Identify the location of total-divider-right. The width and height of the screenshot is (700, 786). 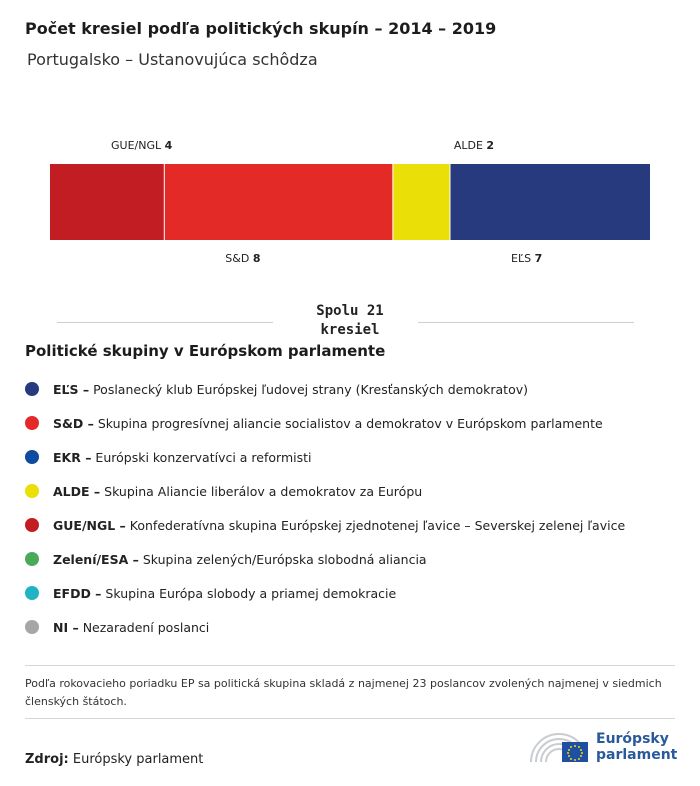
(526, 322).